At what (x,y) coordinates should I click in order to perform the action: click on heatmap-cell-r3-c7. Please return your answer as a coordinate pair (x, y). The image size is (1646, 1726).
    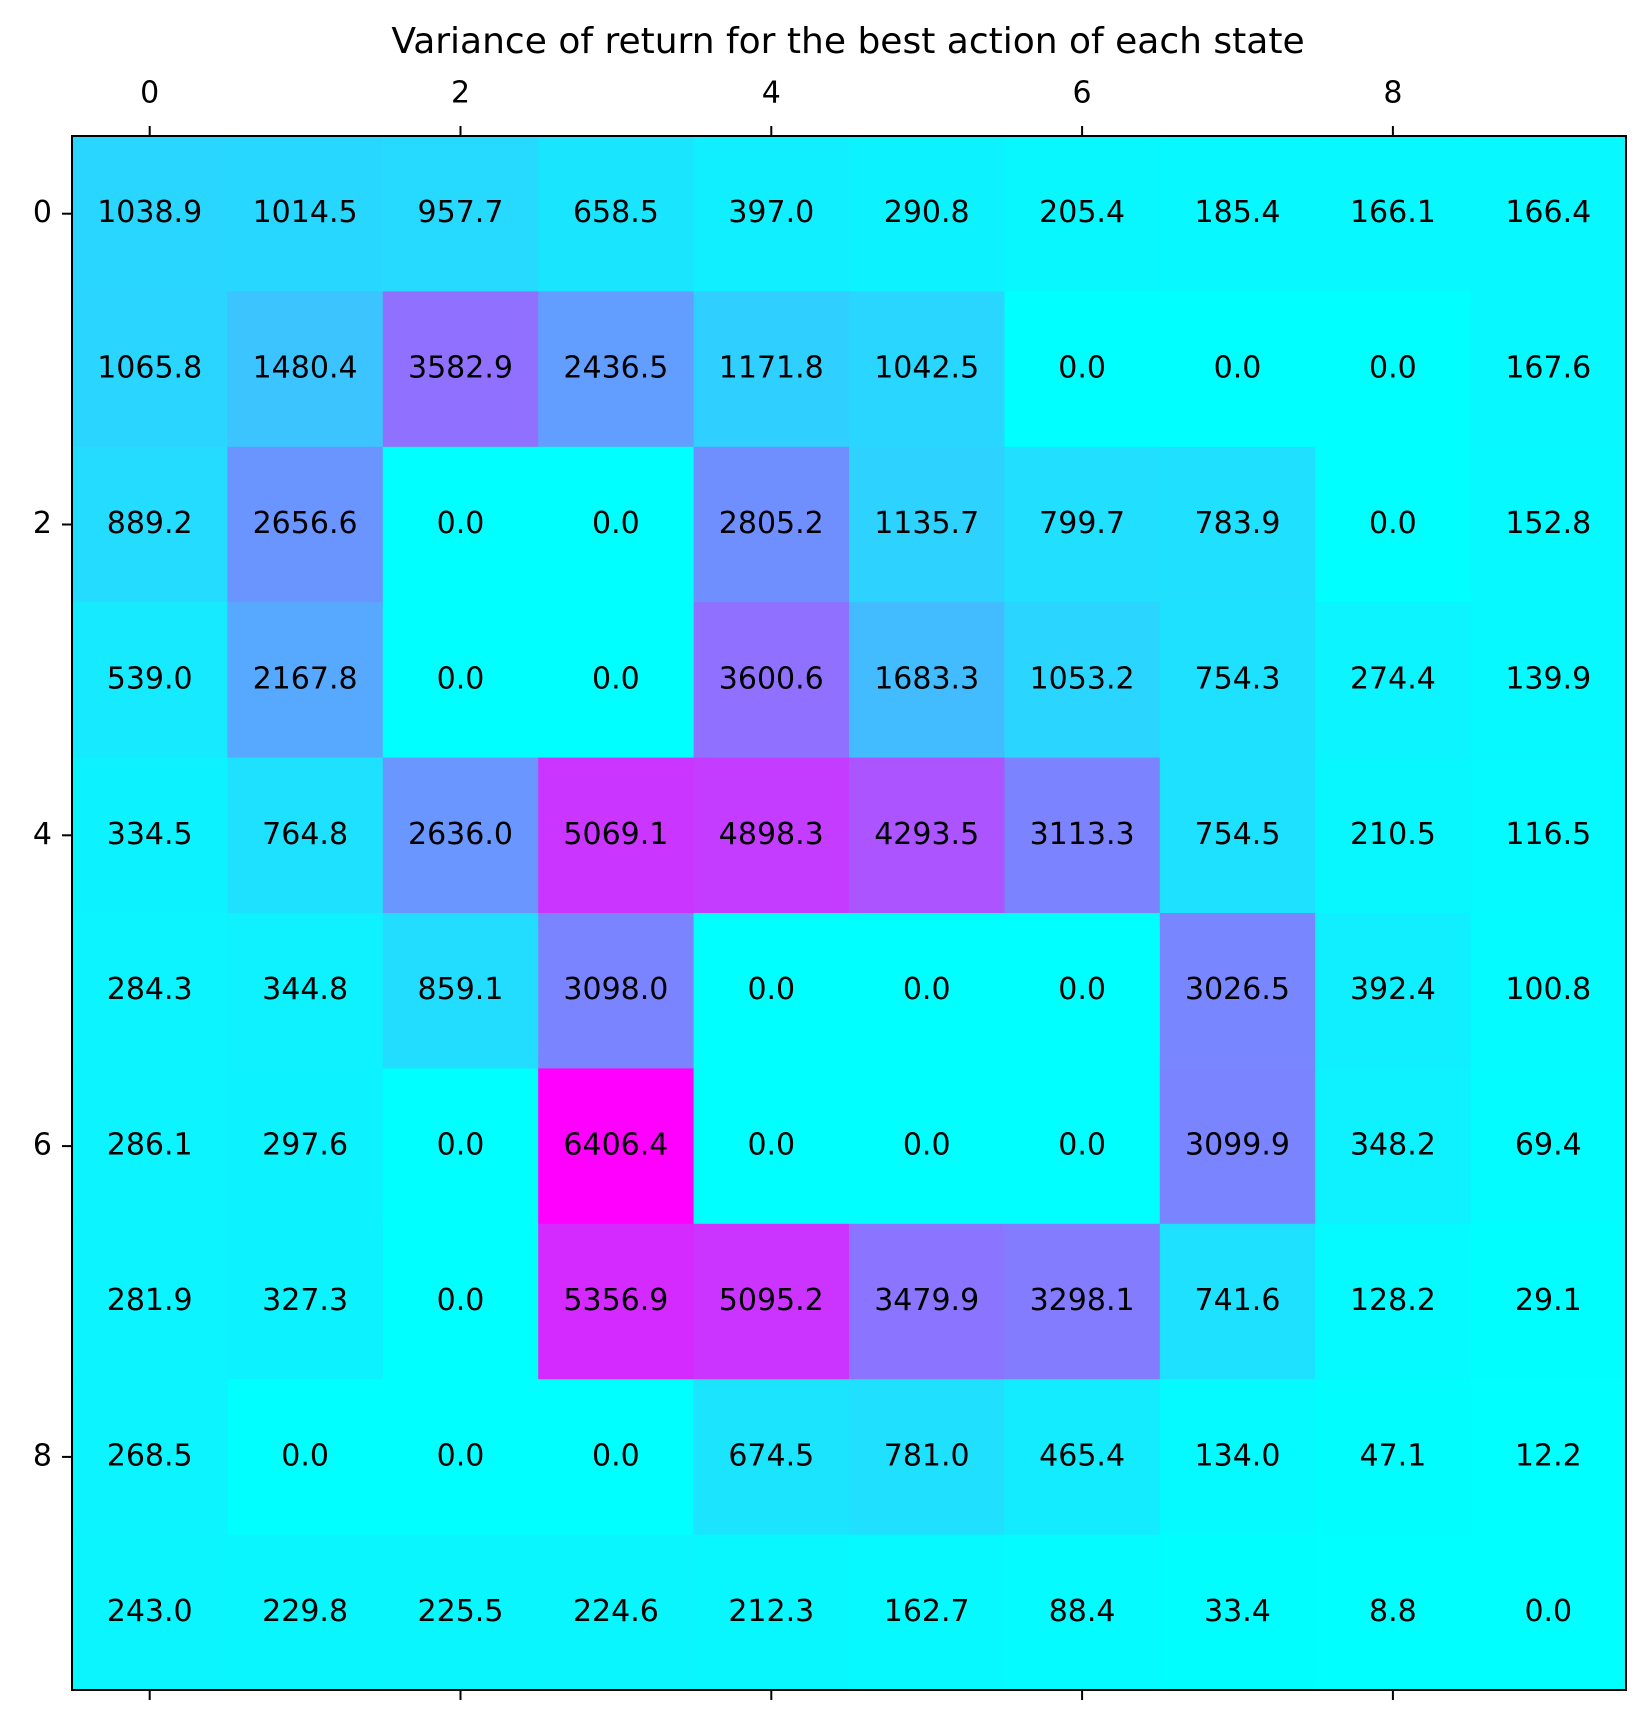
    Looking at the image, I should click on (1237, 680).